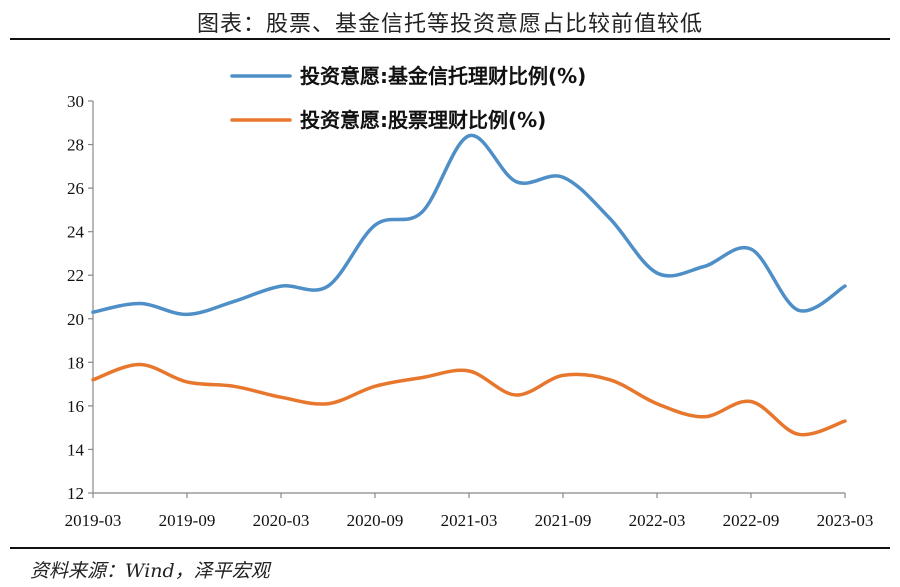 The height and width of the screenshot is (587, 900). I want to click on y-tick-label: 16, so click(75, 406).